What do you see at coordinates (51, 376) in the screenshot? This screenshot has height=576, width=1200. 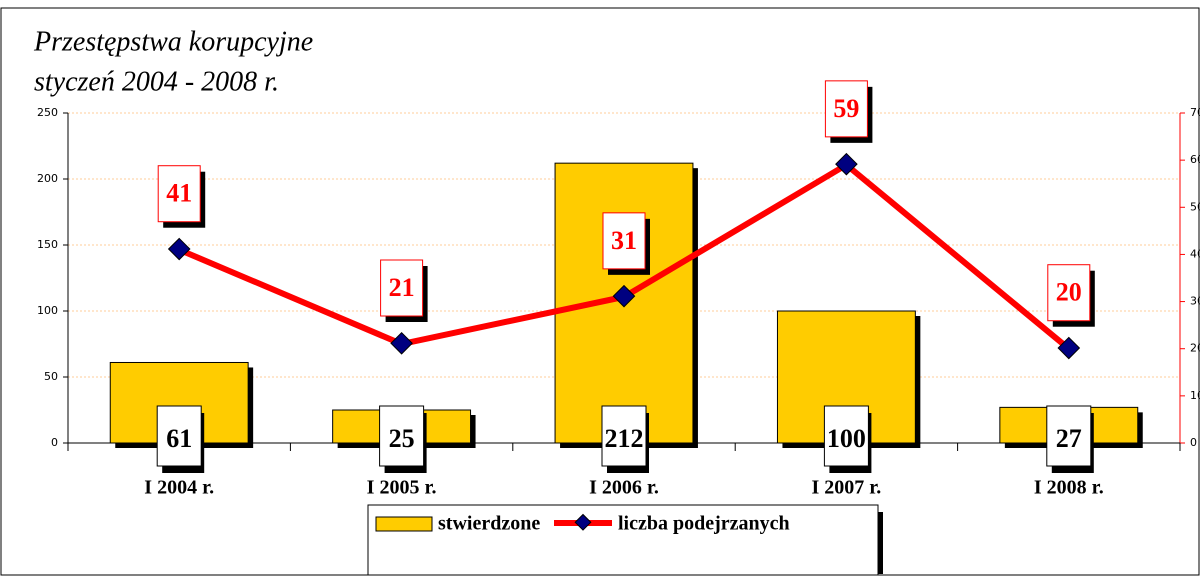 I see `y-tick-label: 50` at bounding box center [51, 376].